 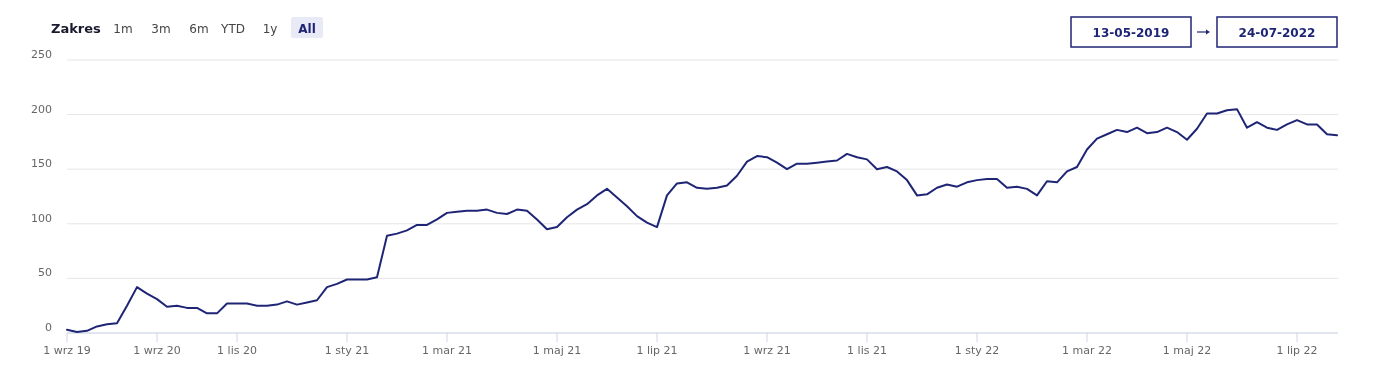 I want to click on x-tick-label: 1 lis 21, so click(x=867, y=350).